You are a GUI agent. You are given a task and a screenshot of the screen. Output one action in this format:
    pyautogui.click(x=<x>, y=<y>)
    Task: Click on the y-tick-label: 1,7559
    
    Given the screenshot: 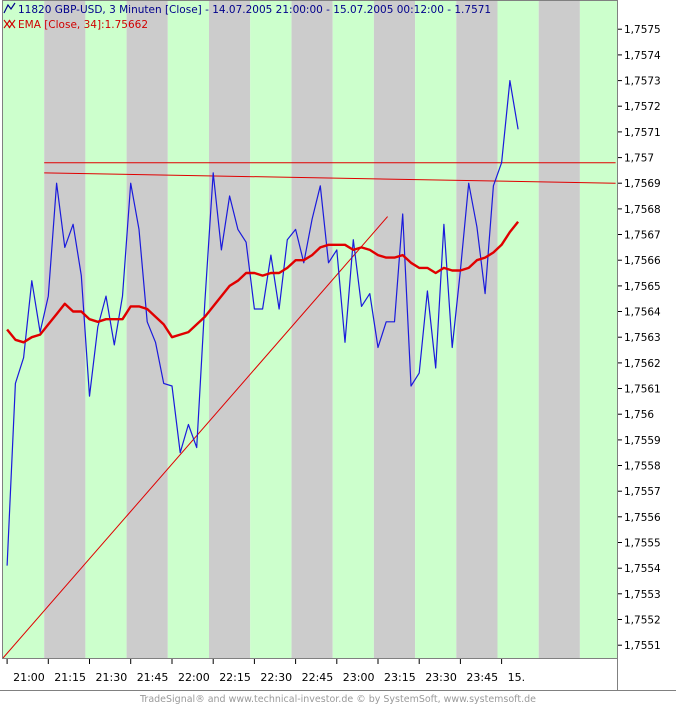 What is the action you would take?
    pyautogui.click(x=642, y=441)
    